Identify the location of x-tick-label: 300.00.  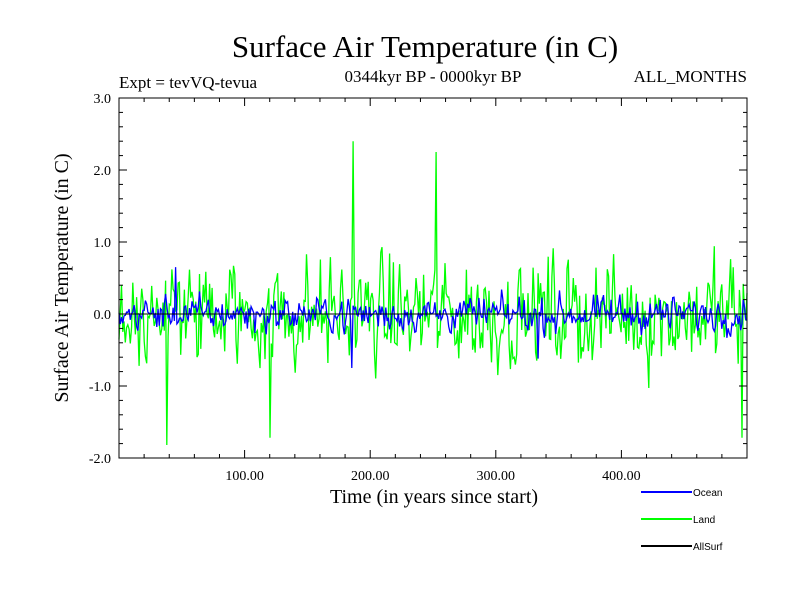
(496, 476).